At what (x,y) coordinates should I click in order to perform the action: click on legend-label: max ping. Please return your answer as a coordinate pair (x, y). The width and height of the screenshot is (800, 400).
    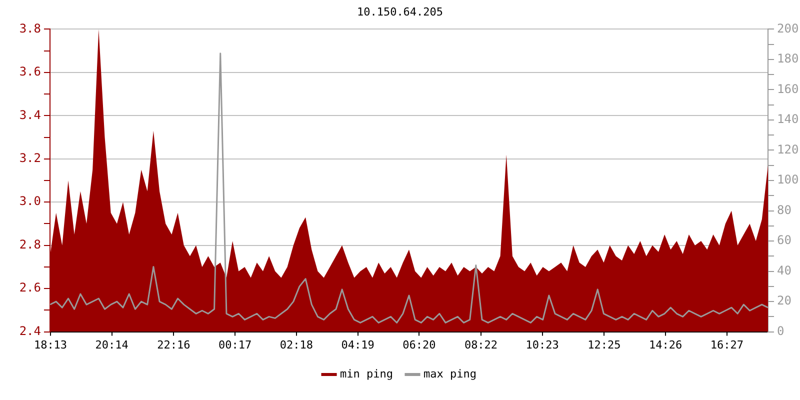
    Looking at the image, I should click on (450, 373).